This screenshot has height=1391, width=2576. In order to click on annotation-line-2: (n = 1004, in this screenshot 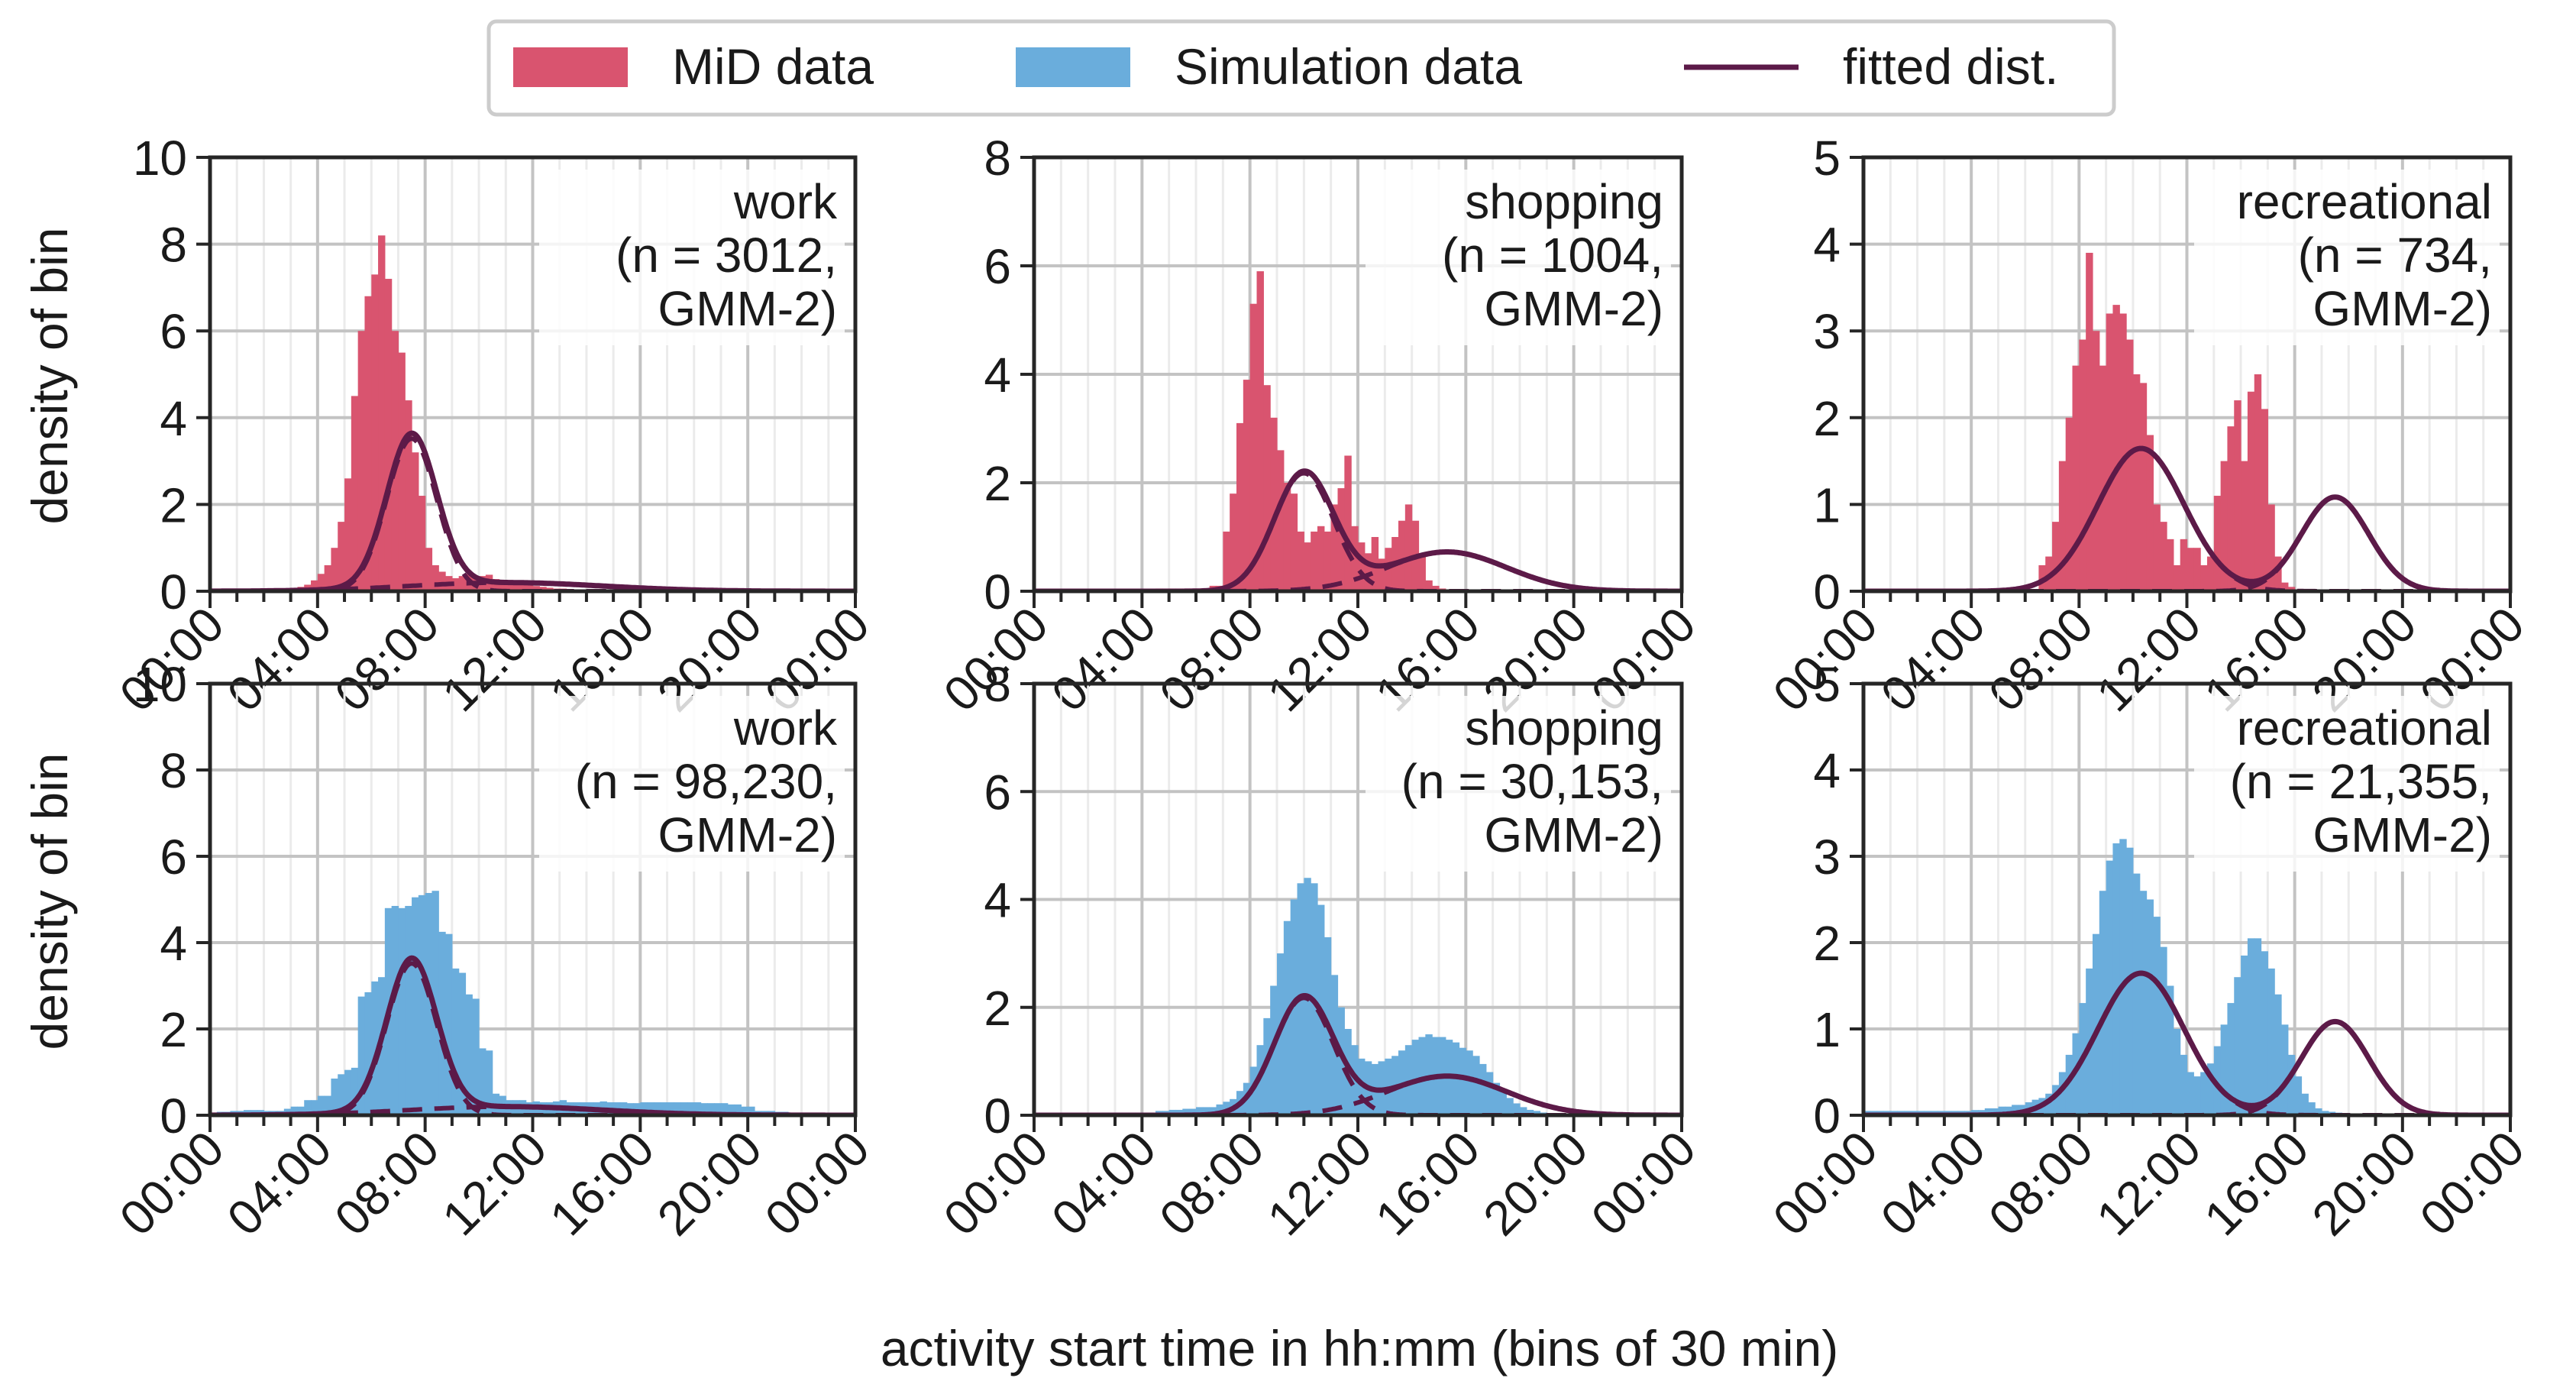, I will do `click(1552, 255)`.